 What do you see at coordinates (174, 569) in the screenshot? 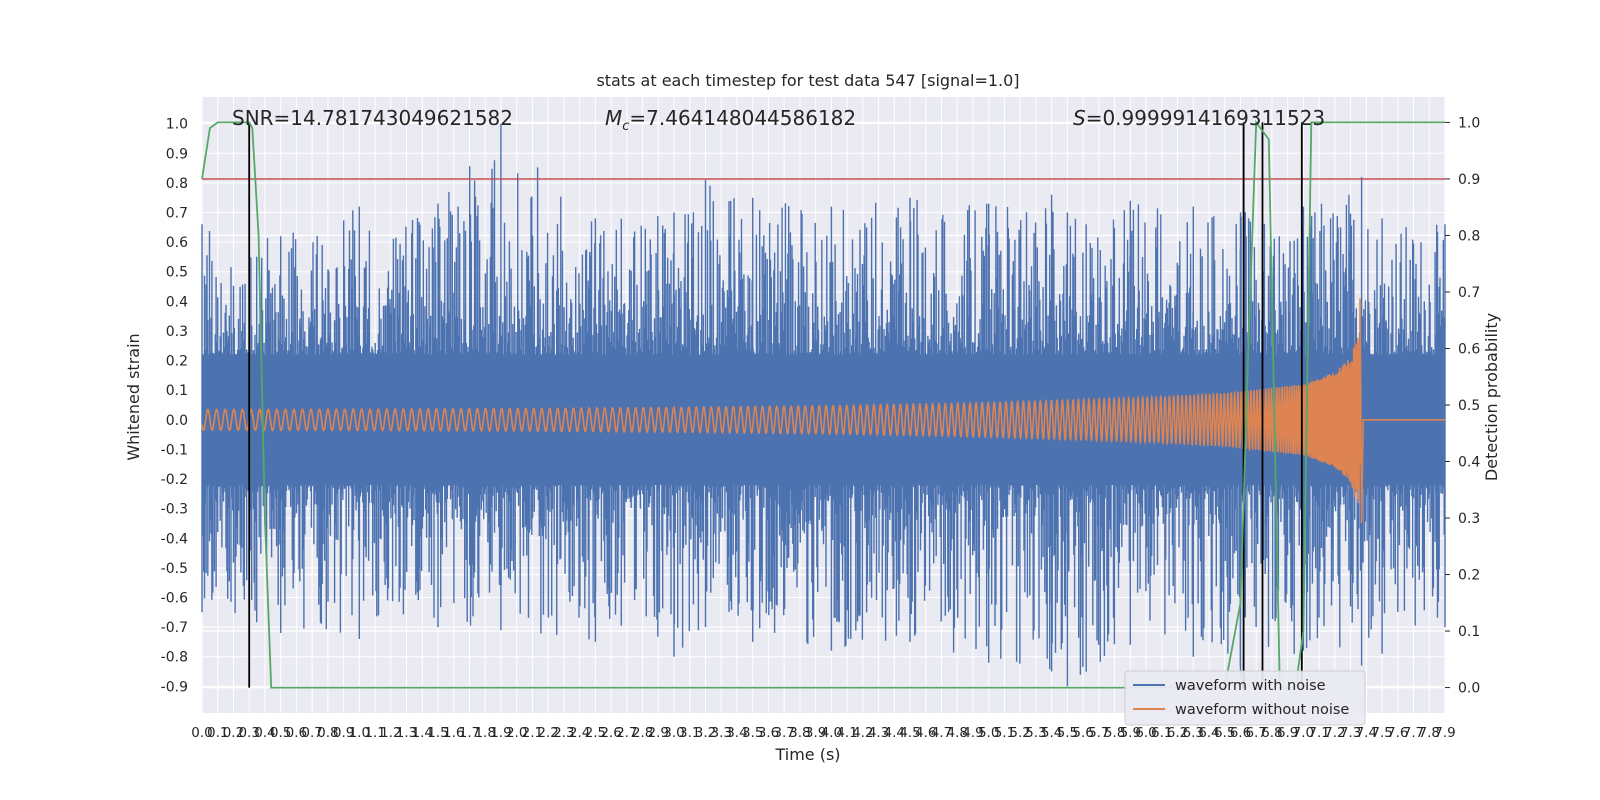
I see `y-tick-label-left: -0.5` at bounding box center [174, 569].